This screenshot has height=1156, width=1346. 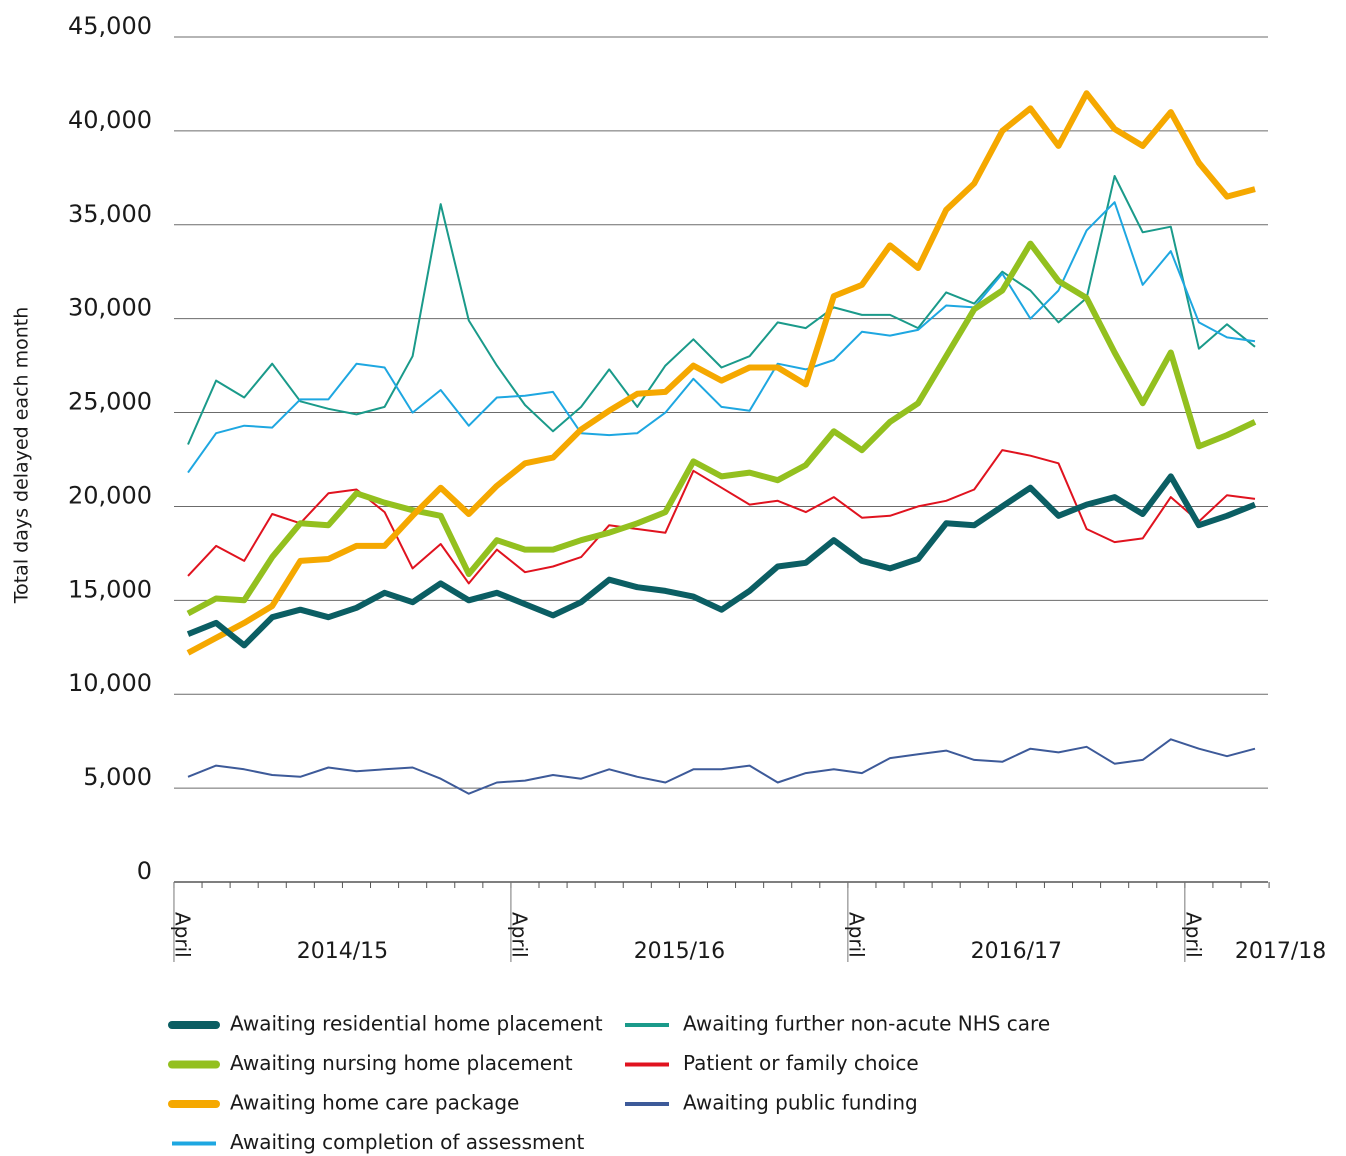 I want to click on y-tick-label: 0, so click(x=144, y=871).